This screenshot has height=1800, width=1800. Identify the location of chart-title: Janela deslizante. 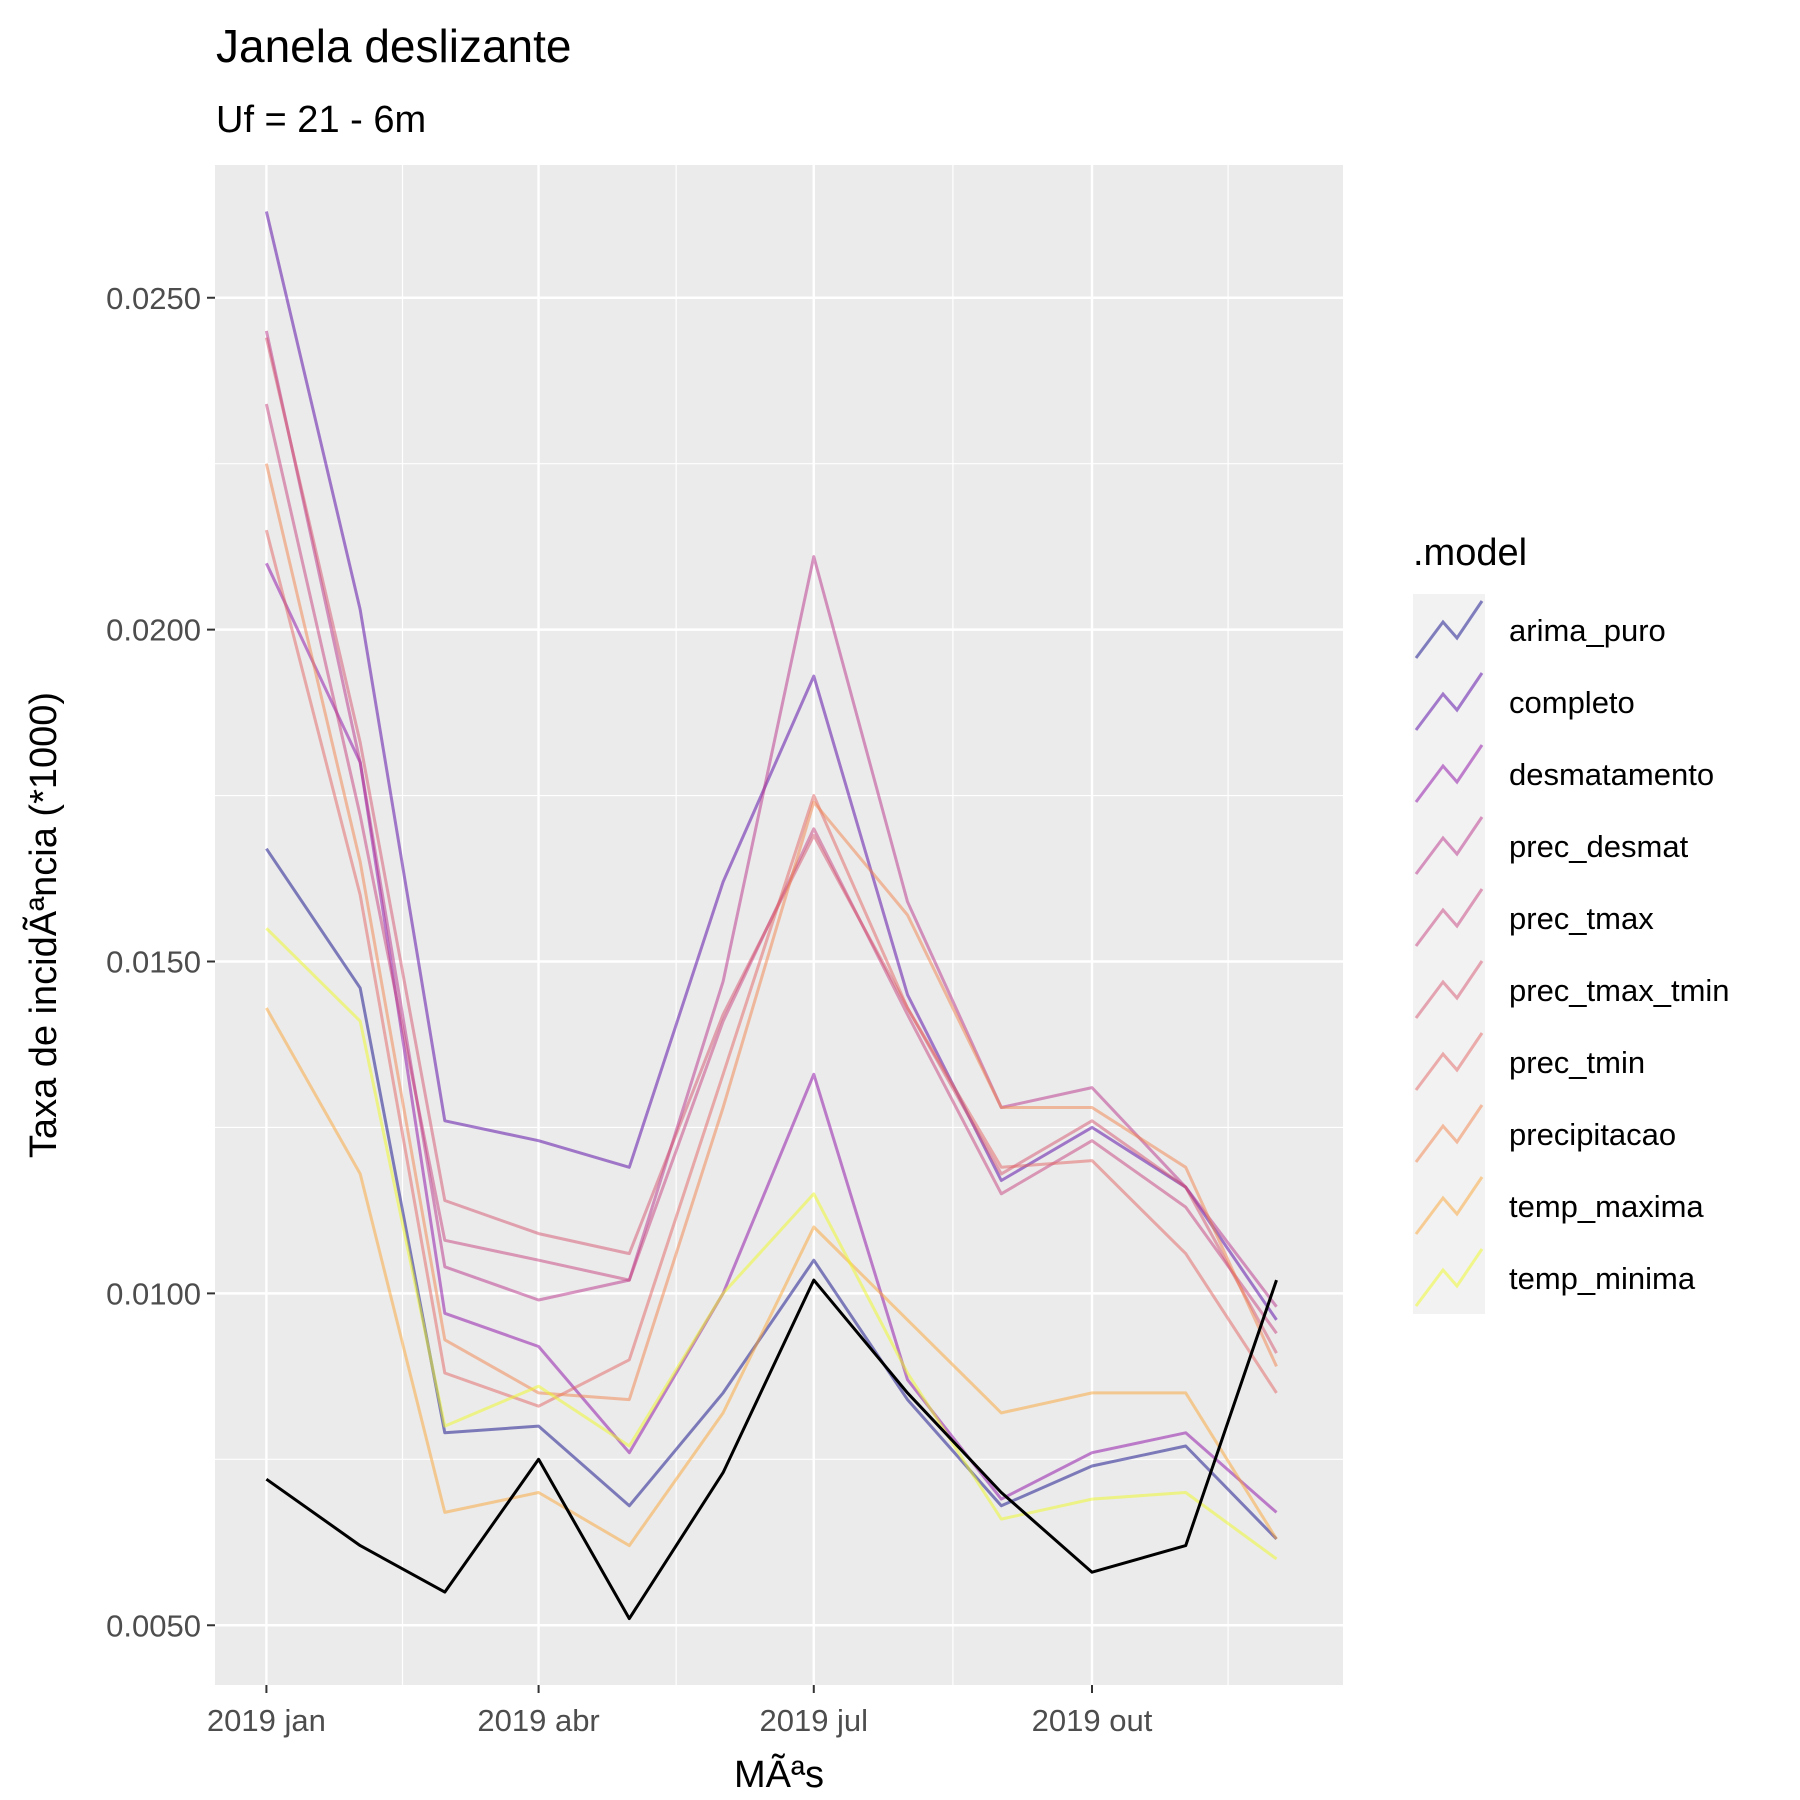
(393, 46).